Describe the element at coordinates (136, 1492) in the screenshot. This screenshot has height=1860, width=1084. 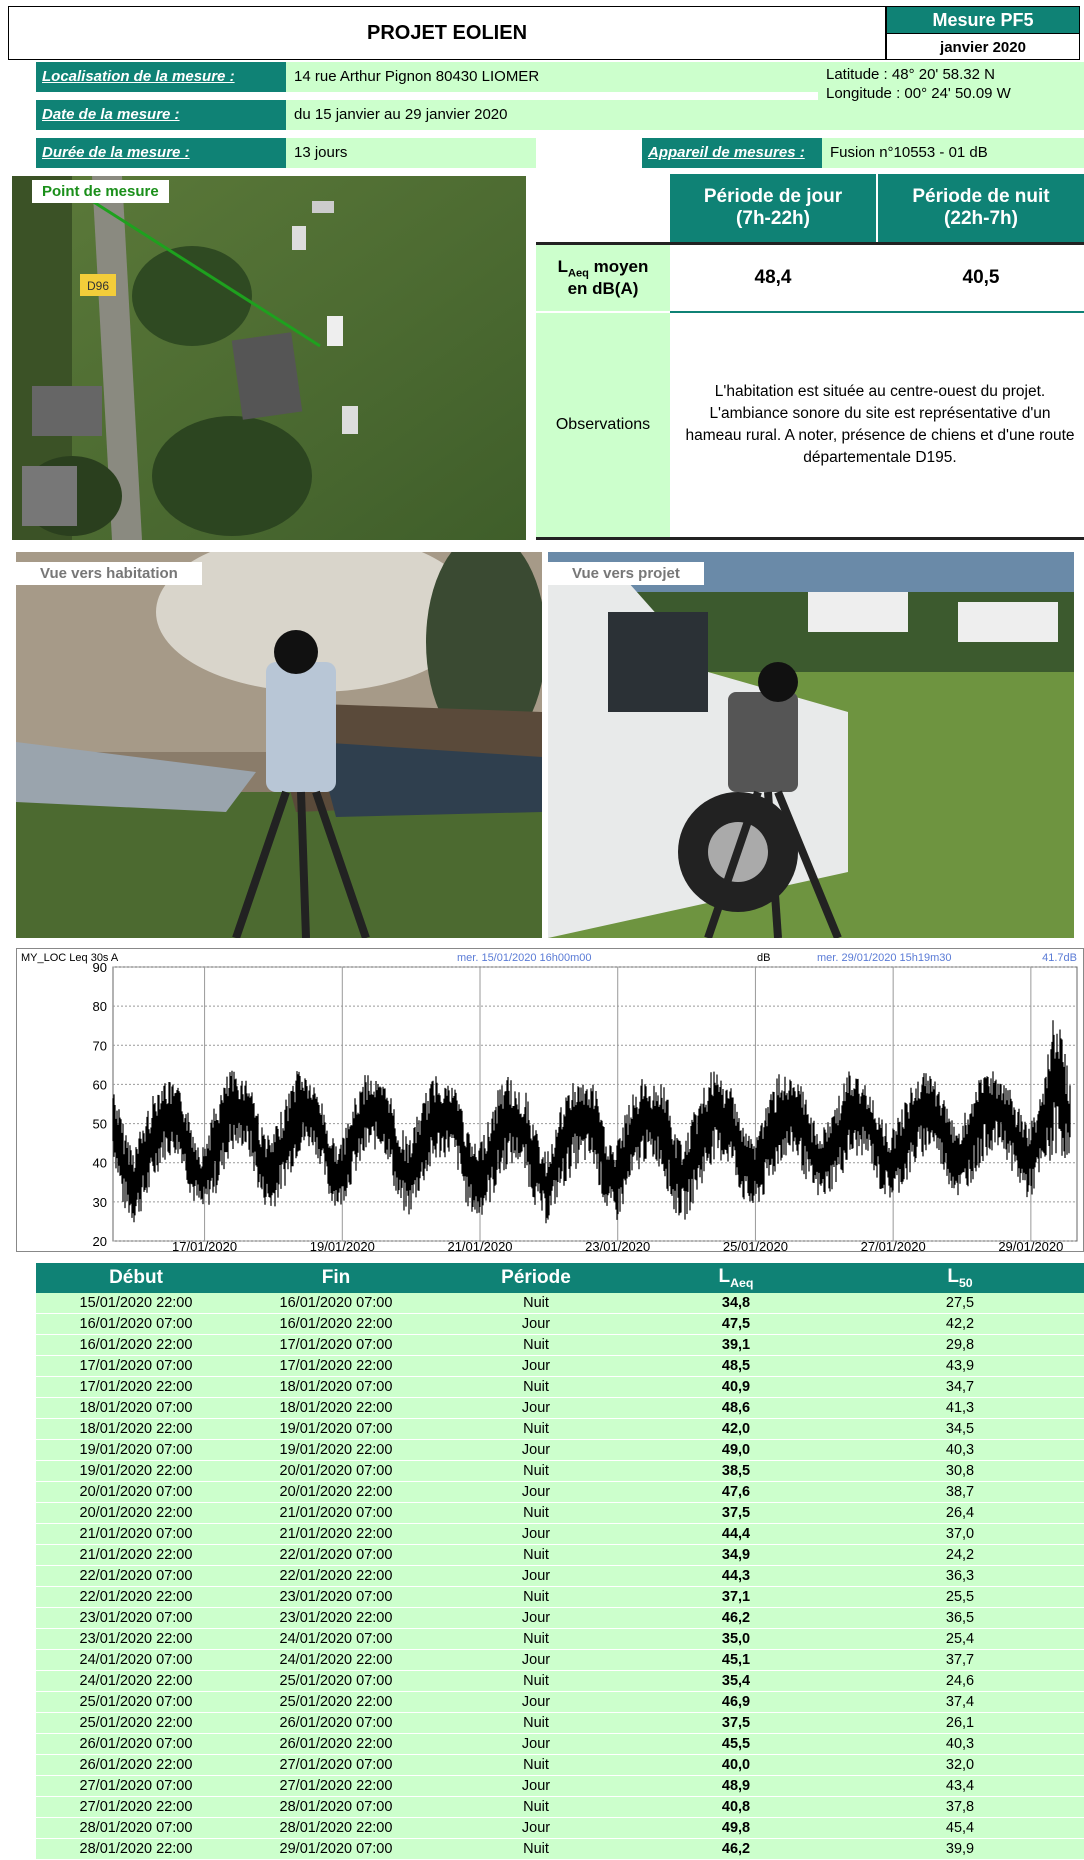
I see `cell-debut: 20/01/2020 07:00` at that location.